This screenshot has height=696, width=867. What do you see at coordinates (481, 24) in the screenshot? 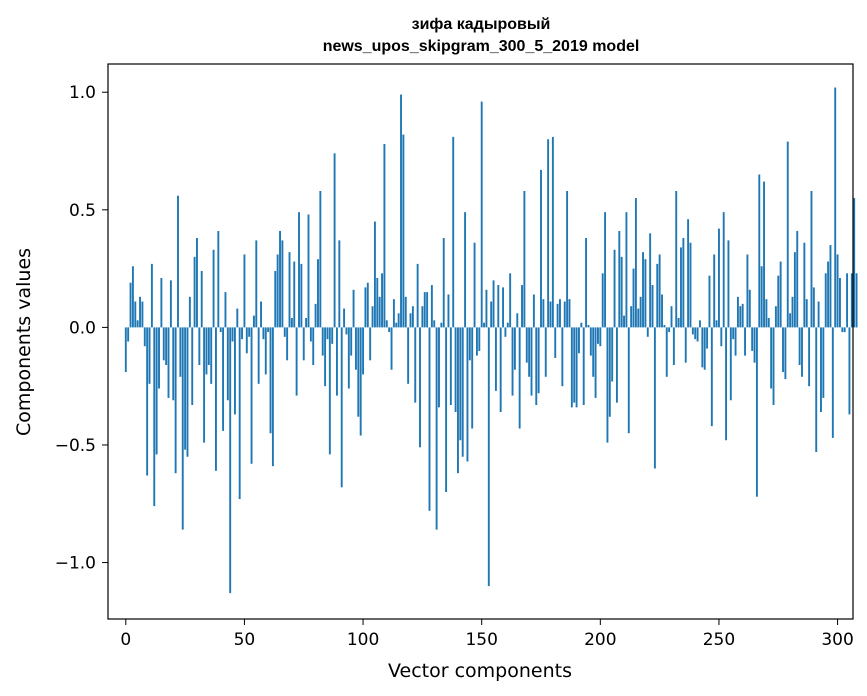
I see `chart-title-line-1: зифа кадыровый` at bounding box center [481, 24].